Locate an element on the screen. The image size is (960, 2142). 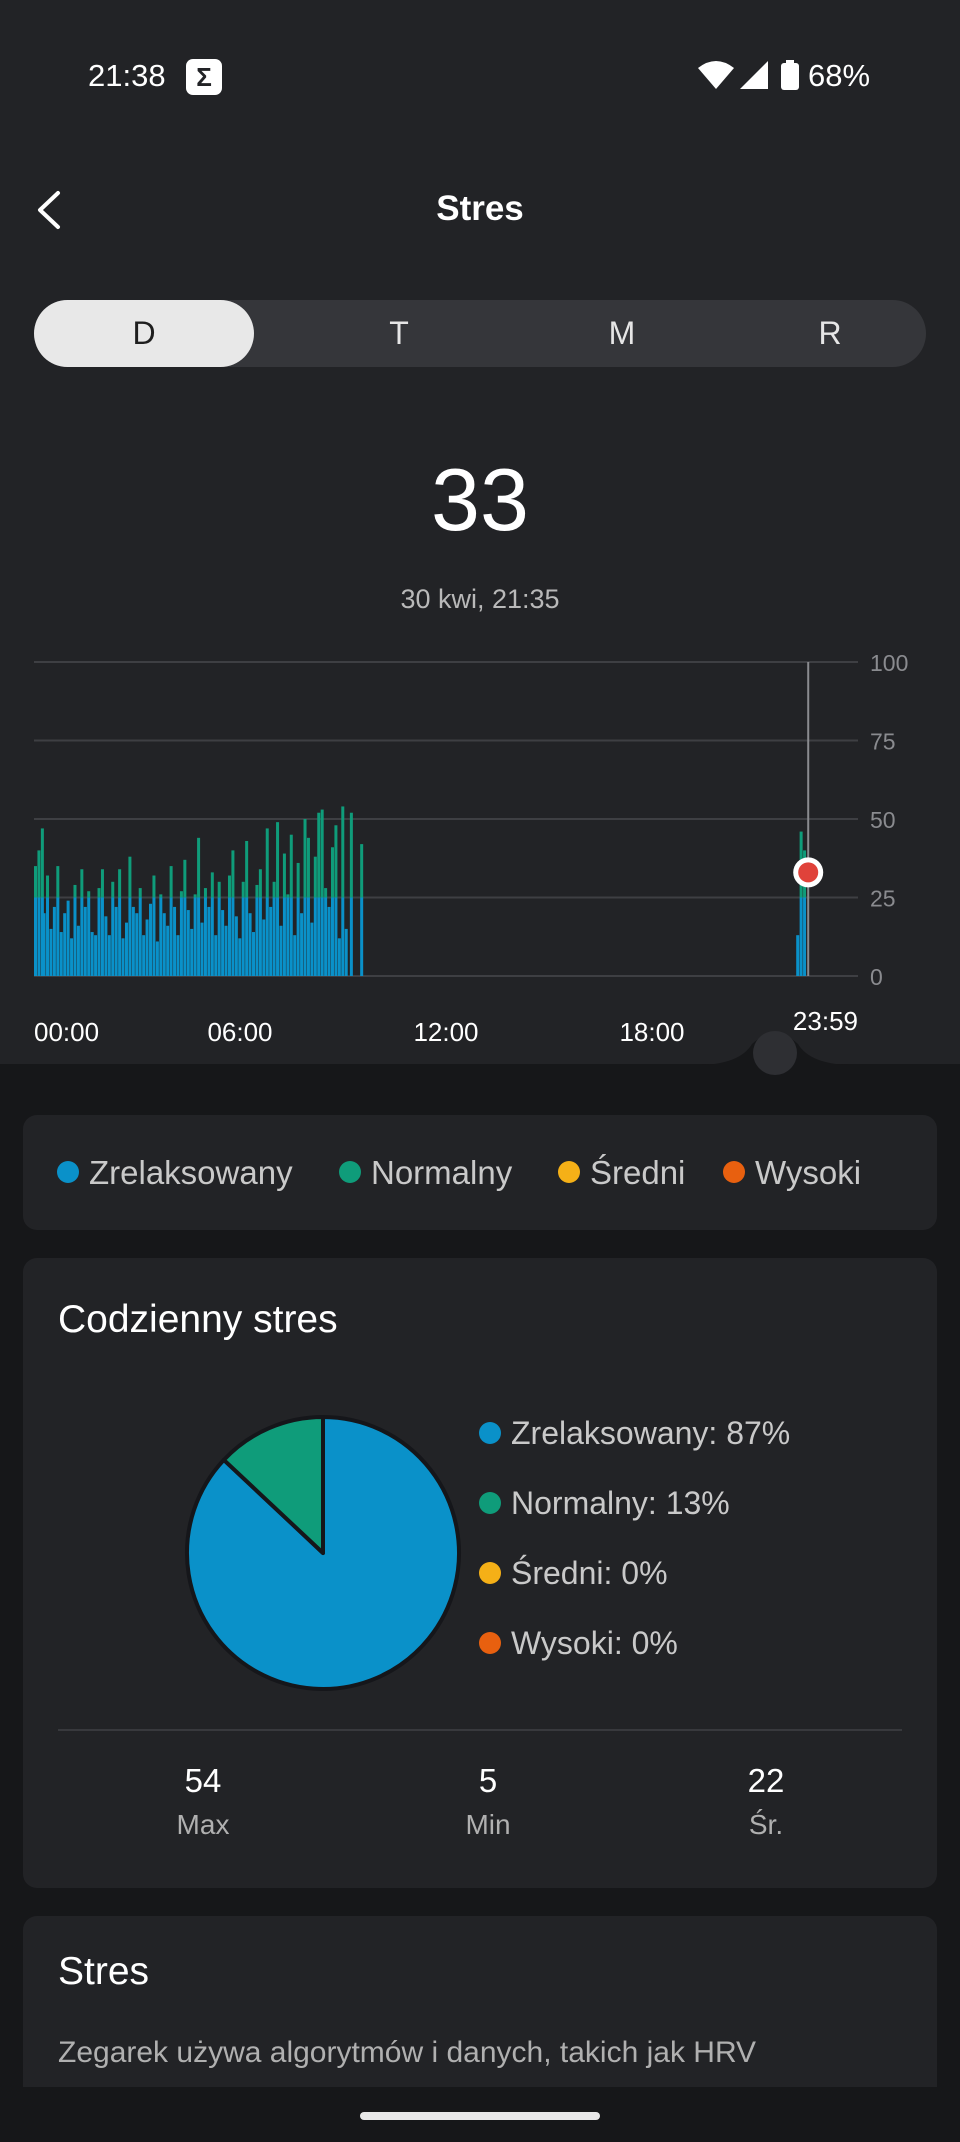
x-tick-label: 12:00 is located at coordinates (445, 1032).